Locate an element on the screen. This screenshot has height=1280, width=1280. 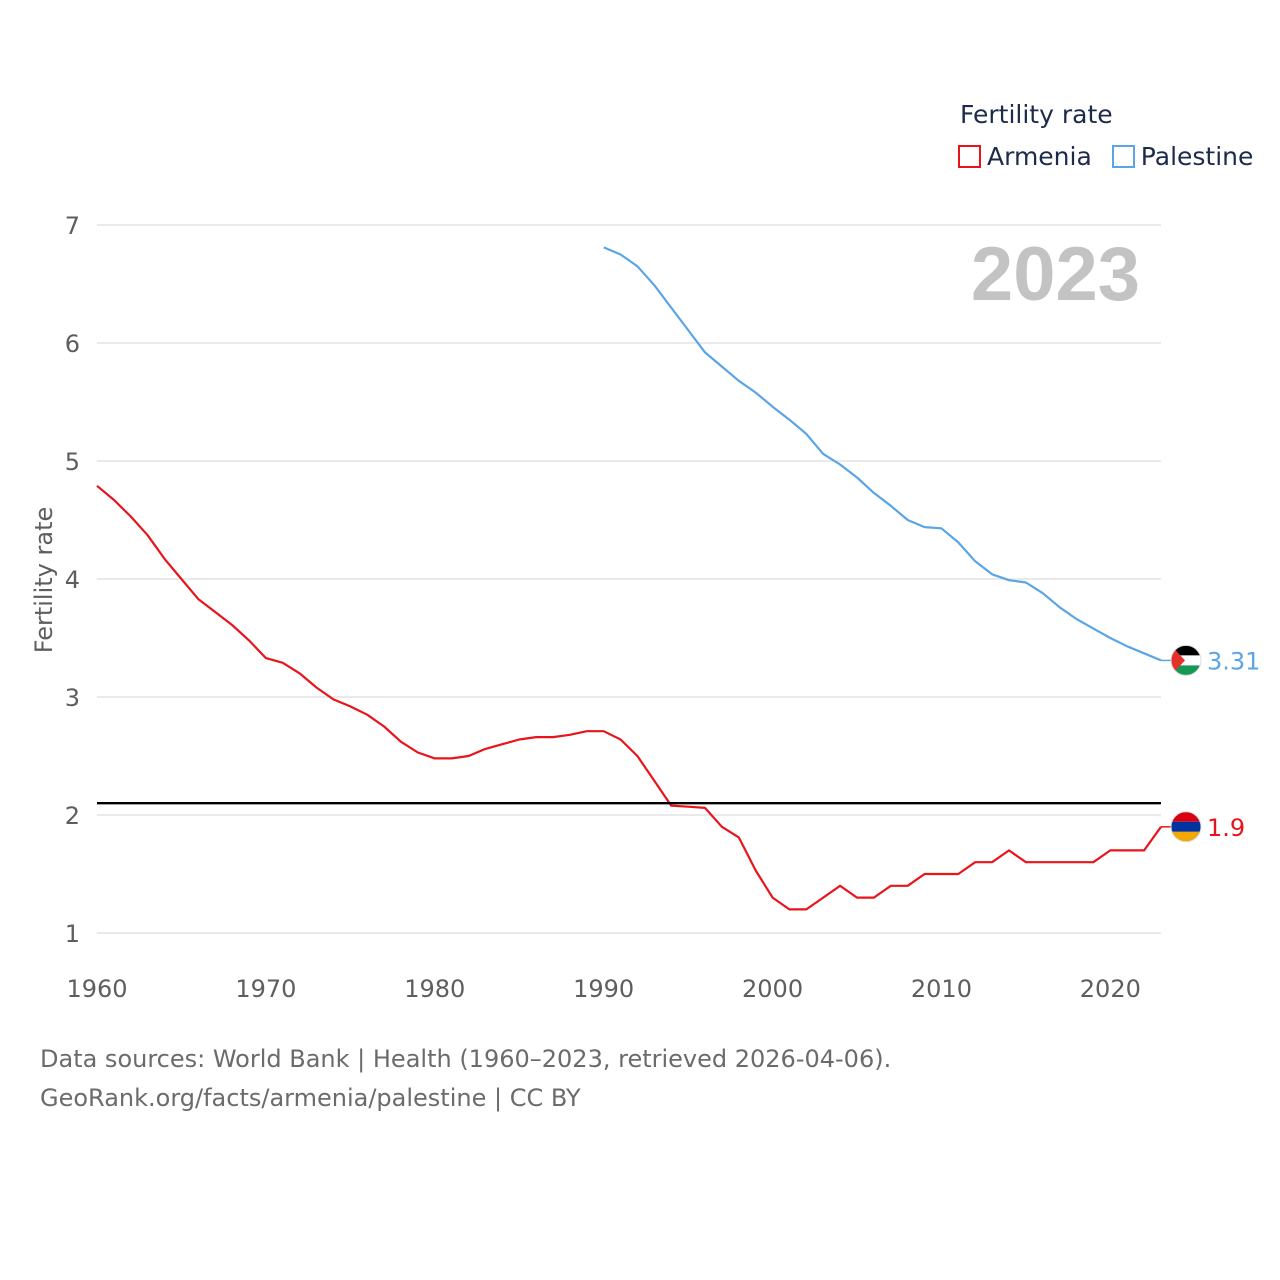
x-tick-label: 2000 is located at coordinates (772, 989).